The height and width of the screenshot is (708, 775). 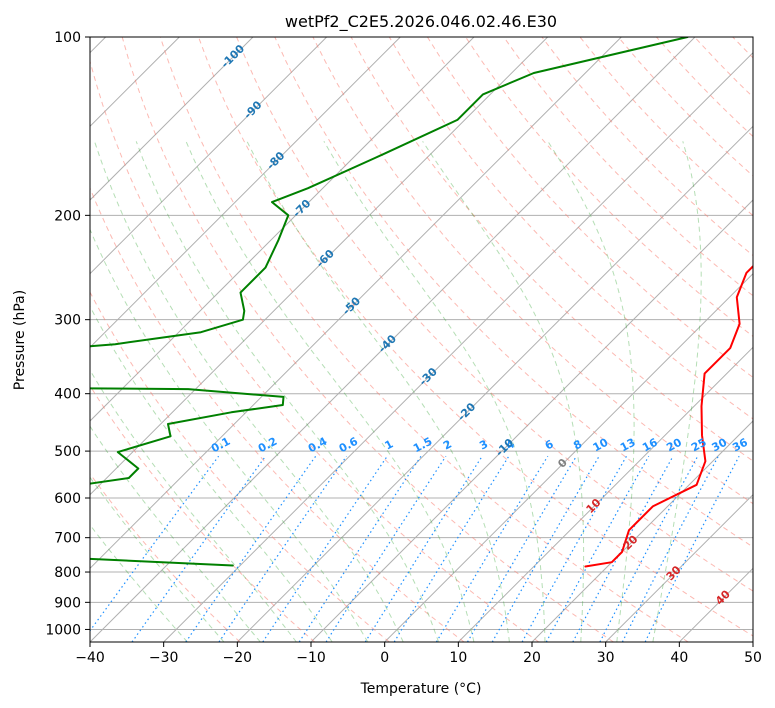 I want to click on mixing-ratio-label: 20, so click(x=674, y=445).